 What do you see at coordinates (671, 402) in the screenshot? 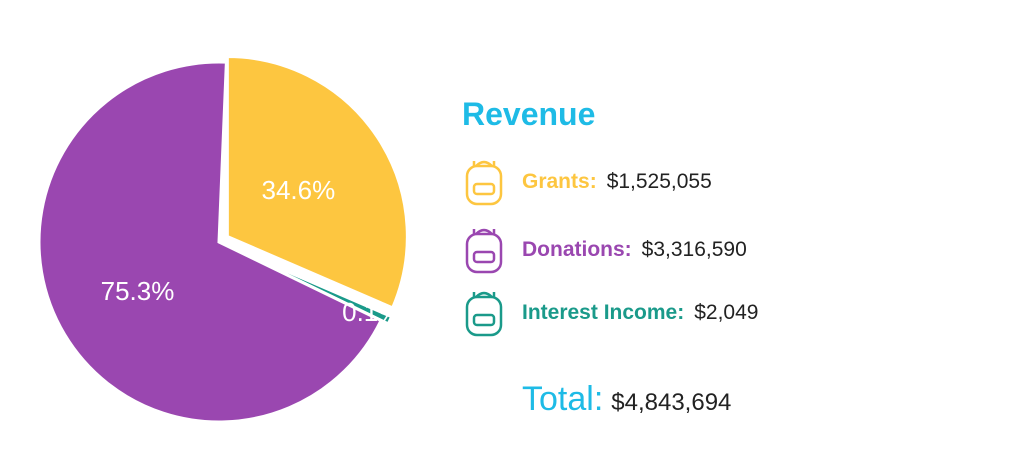
I see `total-value: $4,843,694` at bounding box center [671, 402].